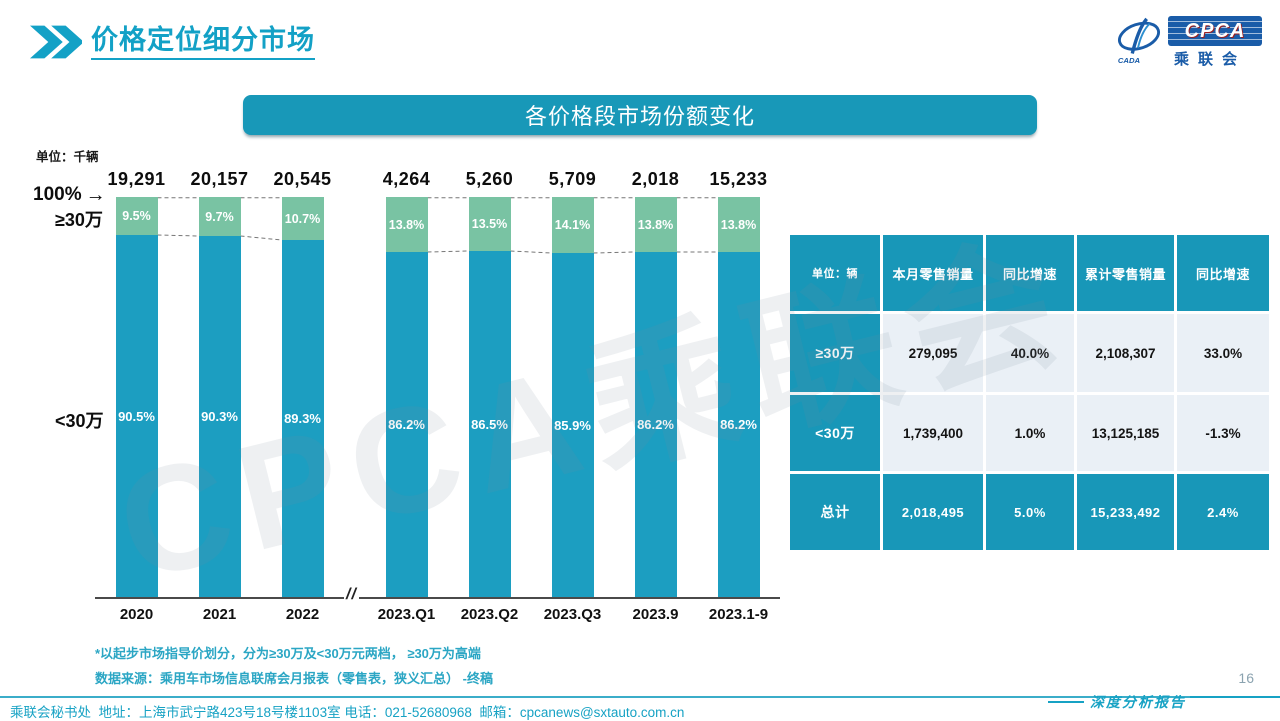 This screenshot has width=1280, height=721. Describe the element at coordinates (219, 216) in the screenshot. I see `segment-ge30: 9.7%` at that location.